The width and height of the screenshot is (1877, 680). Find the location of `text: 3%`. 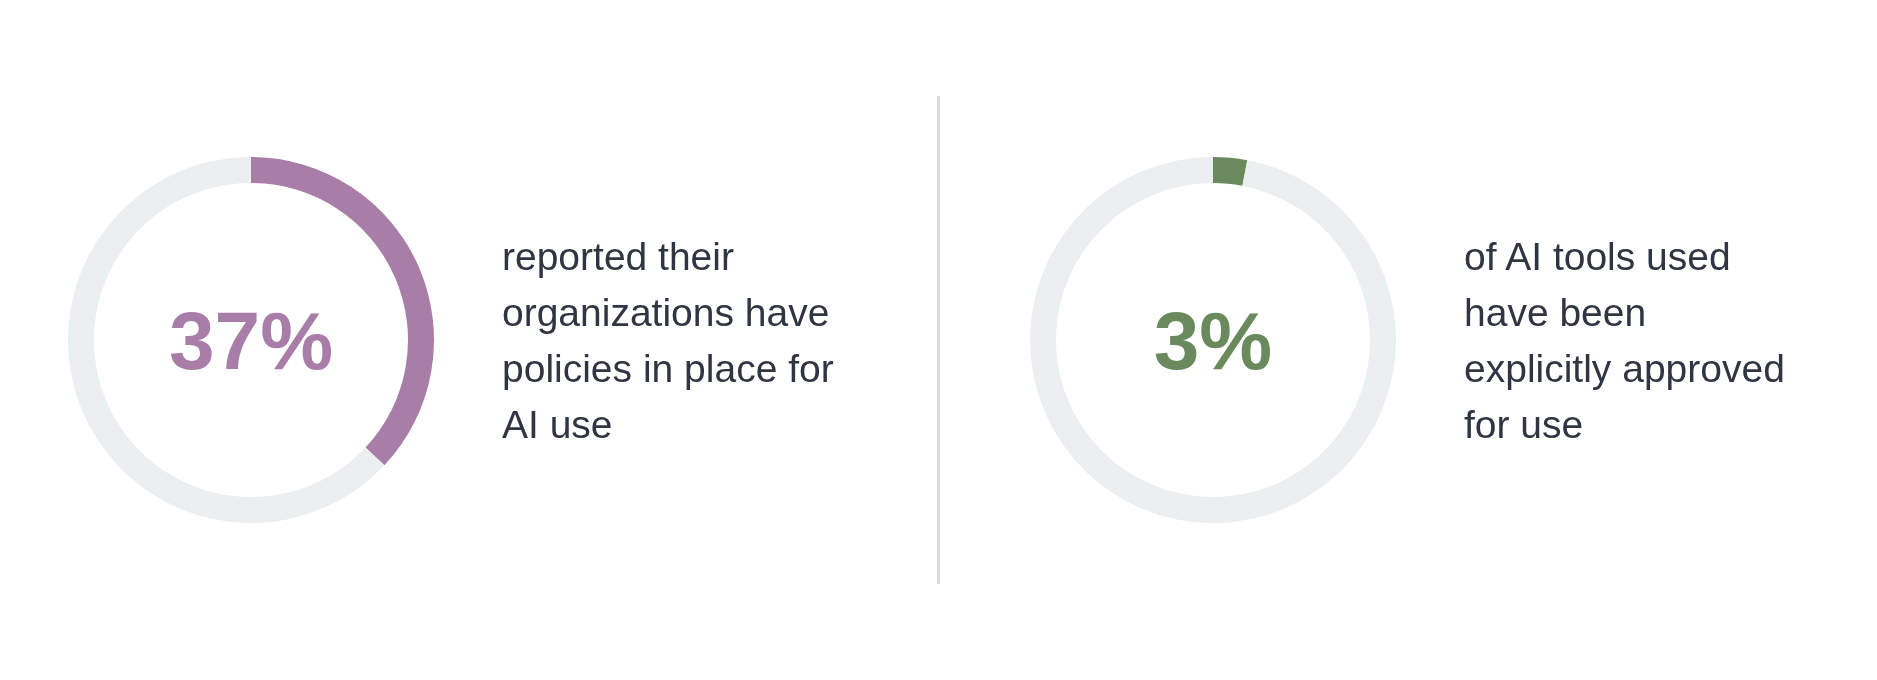

text: 3% is located at coordinates (1213, 341).